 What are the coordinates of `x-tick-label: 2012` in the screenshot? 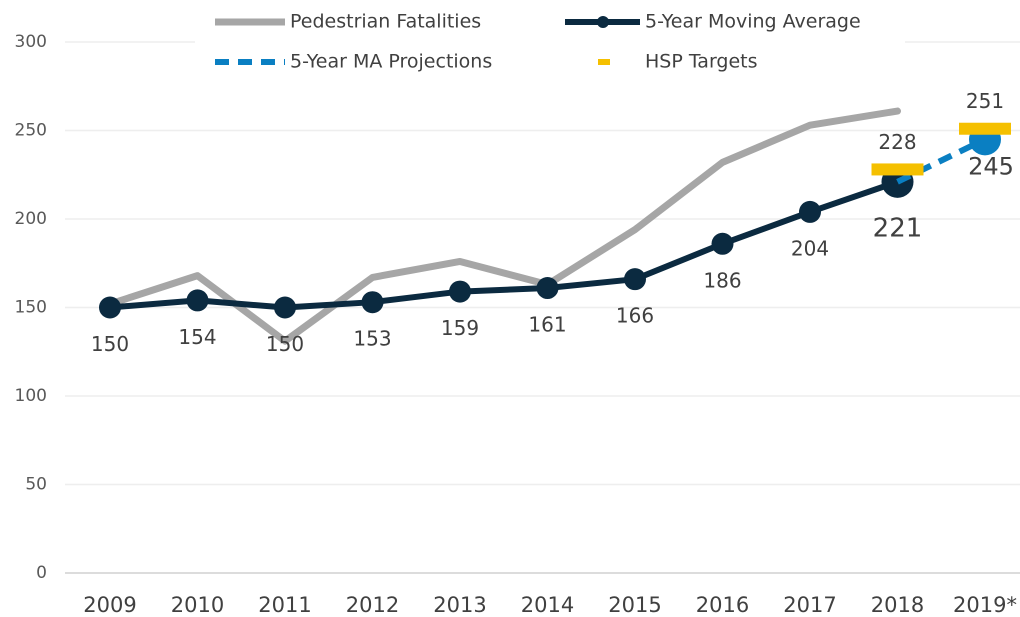 It's located at (372, 605).